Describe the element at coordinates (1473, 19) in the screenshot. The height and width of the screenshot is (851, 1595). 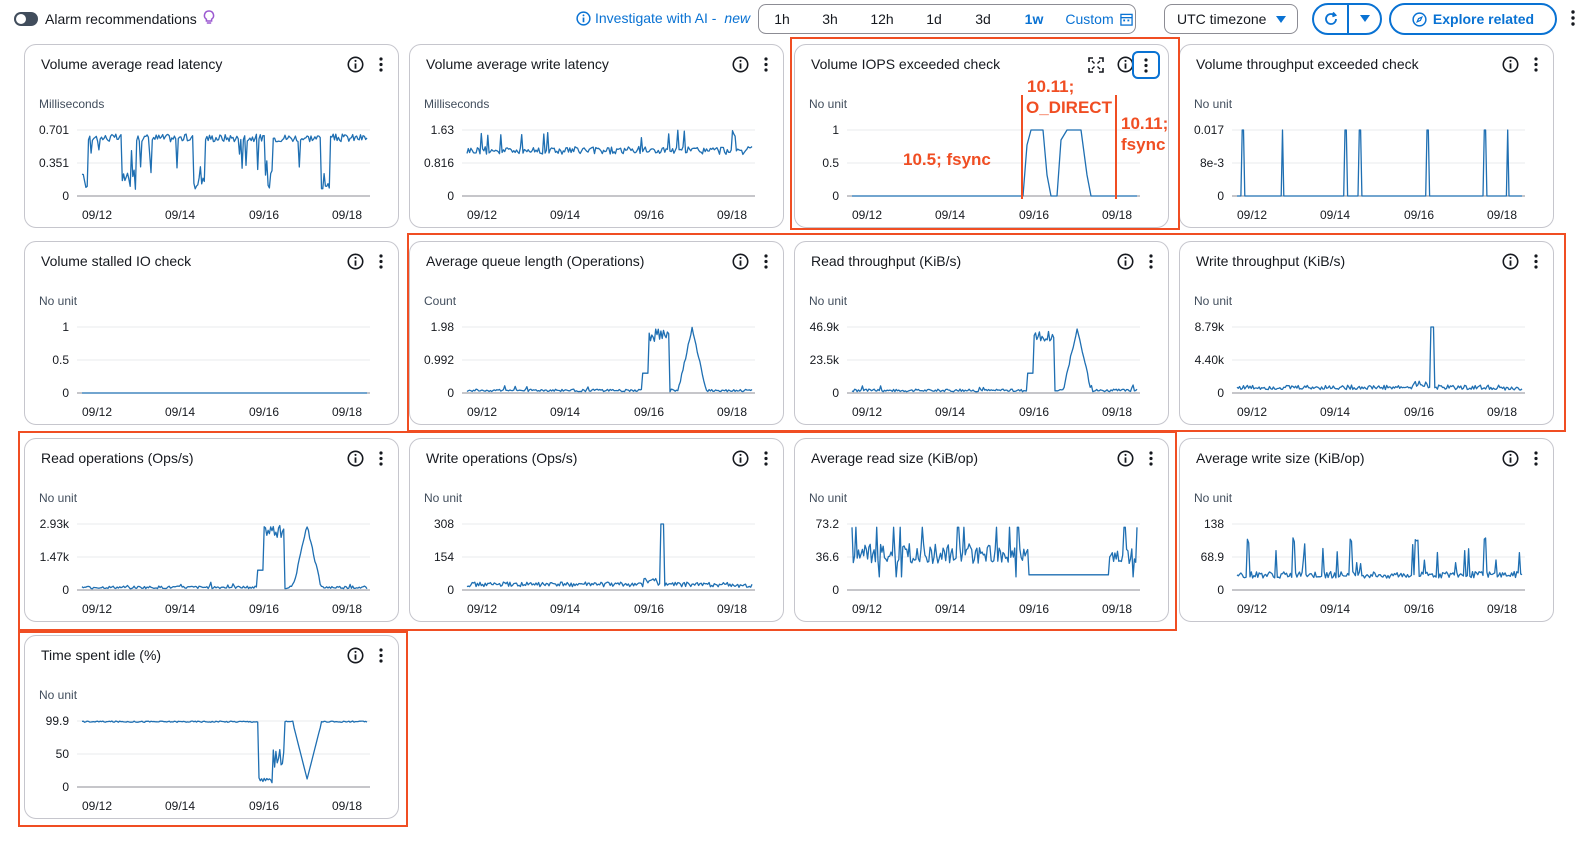
I see `explore-related-button: Explore related` at that location.